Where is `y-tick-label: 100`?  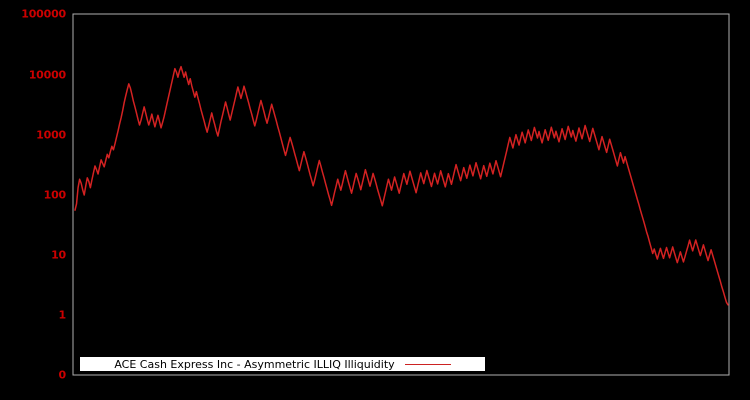 y-tick-label: 100 is located at coordinates (55, 194).